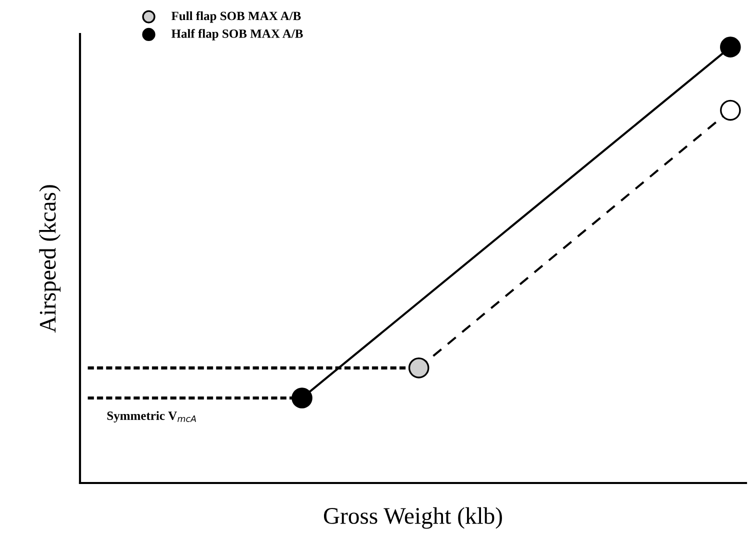 The image size is (751, 535). Describe the element at coordinates (236, 17) in the screenshot. I see `legend-label: Full flap SOB MAX A/B` at that location.